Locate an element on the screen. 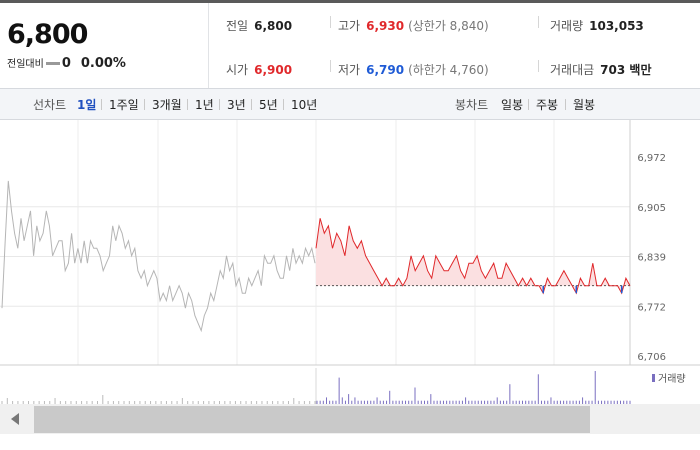 This screenshot has height=450, width=700. prev-close-stat: 전일 6,800 is located at coordinates (259, 25).